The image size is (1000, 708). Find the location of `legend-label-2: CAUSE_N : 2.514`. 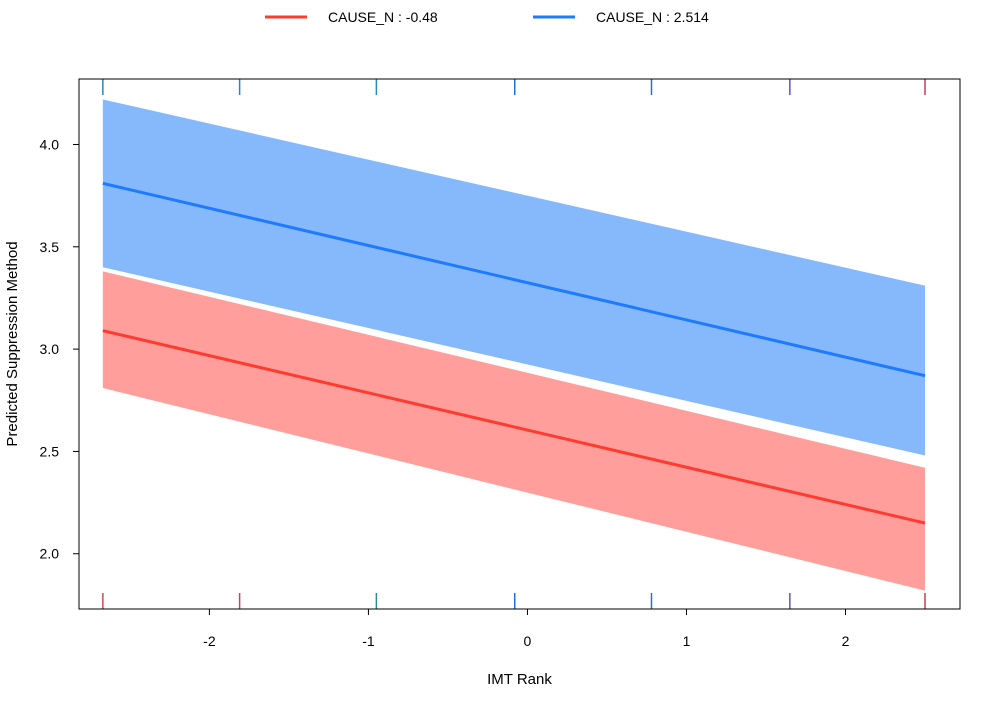

legend-label-2: CAUSE_N : 2.514 is located at coordinates (652, 17).